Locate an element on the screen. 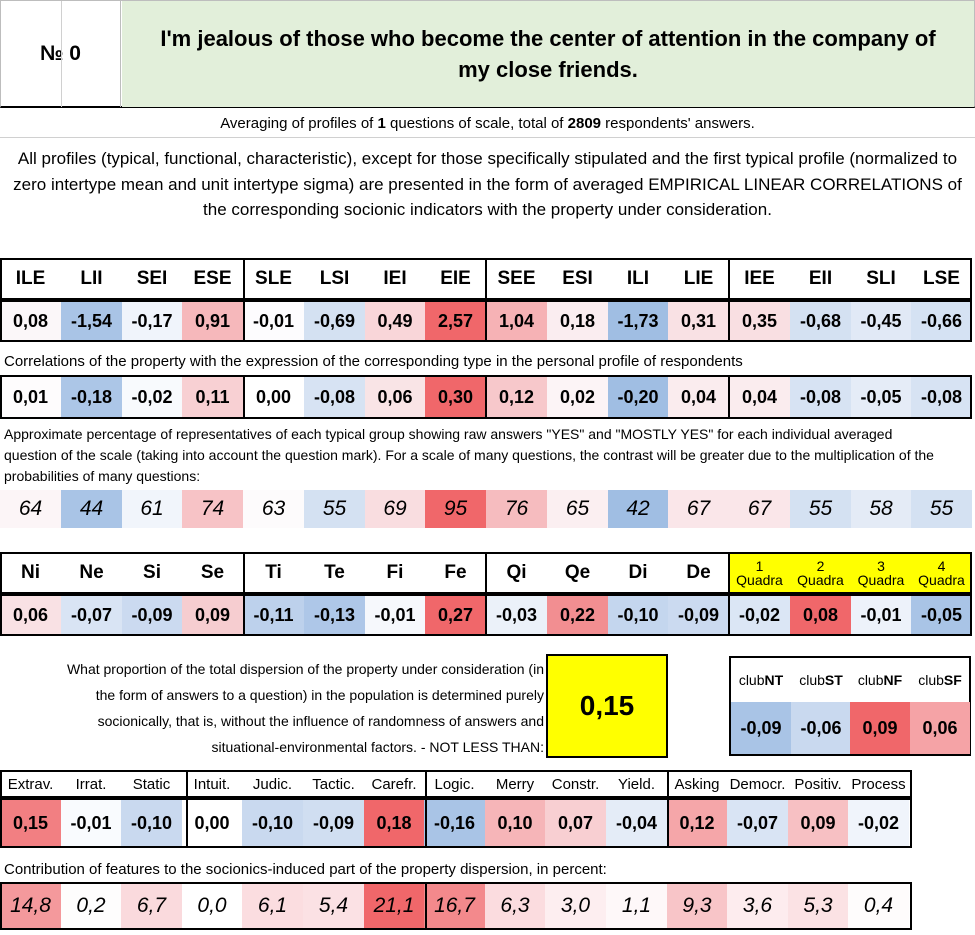 Image resolution: width=975 pixels, height=935 pixels. function-header: Qi is located at coordinates (516, 573).